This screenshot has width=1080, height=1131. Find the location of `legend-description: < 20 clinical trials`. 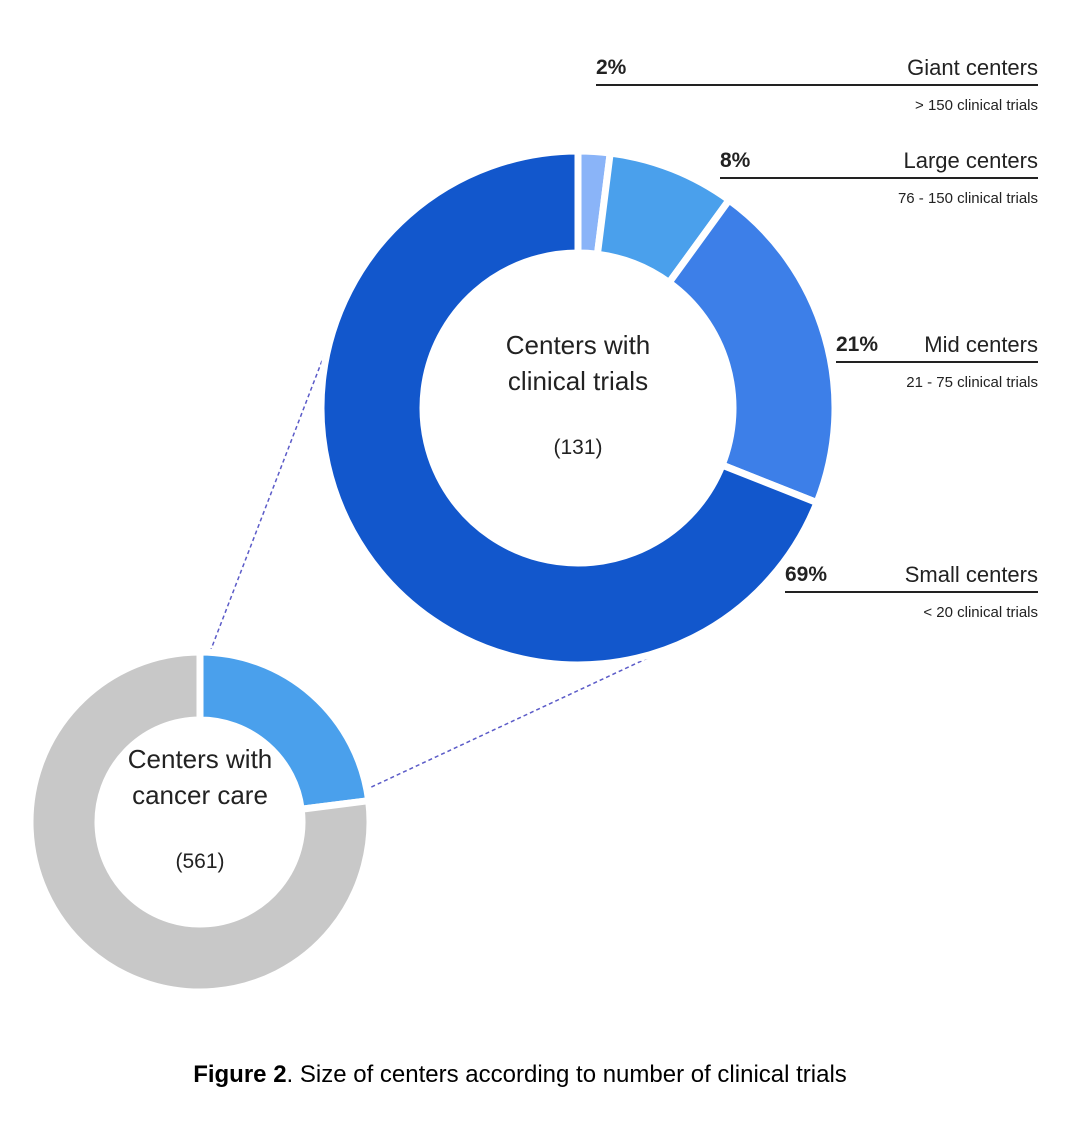

legend-description: < 20 clinical trials is located at coordinates (980, 612).